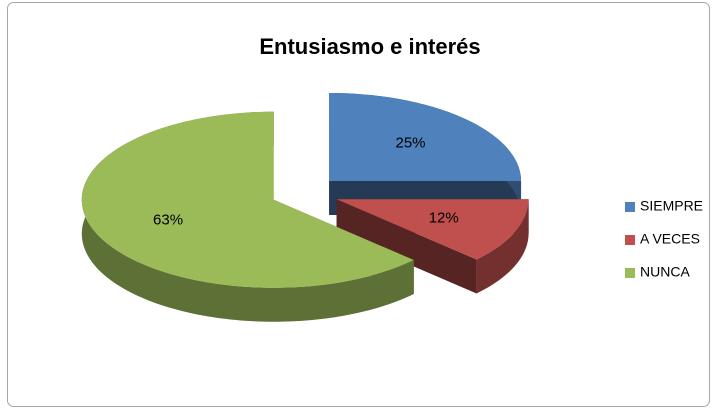 This screenshot has height=415, width=718. Describe the element at coordinates (665, 272) in the screenshot. I see `legend-label: NUNCA` at that location.